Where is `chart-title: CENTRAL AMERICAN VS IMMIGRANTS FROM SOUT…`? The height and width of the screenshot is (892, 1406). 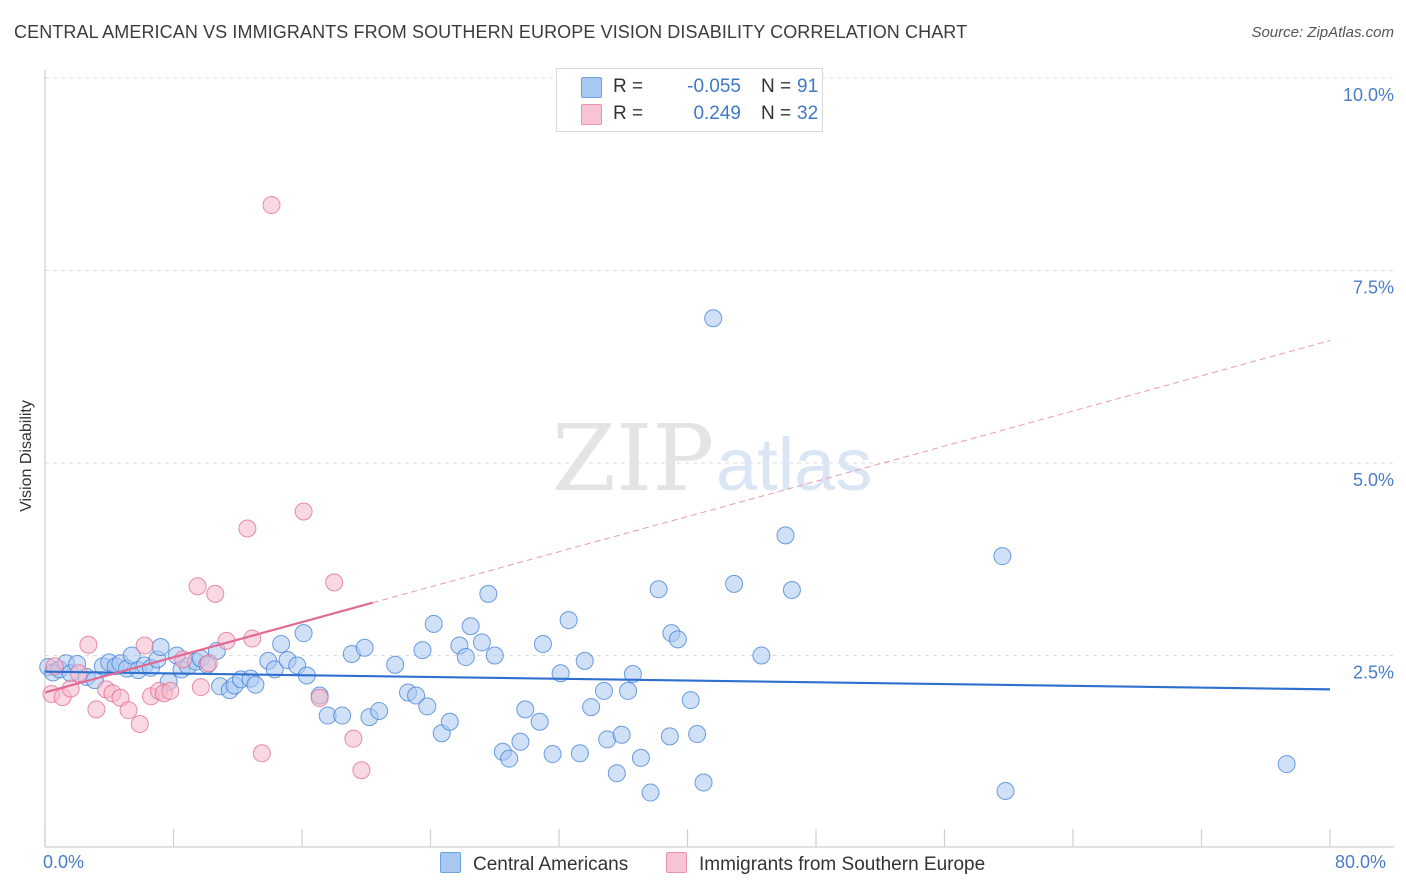
chart-title: CENTRAL AMERICAN VS IMMIGRANTS FROM SOUT… is located at coordinates (491, 32).